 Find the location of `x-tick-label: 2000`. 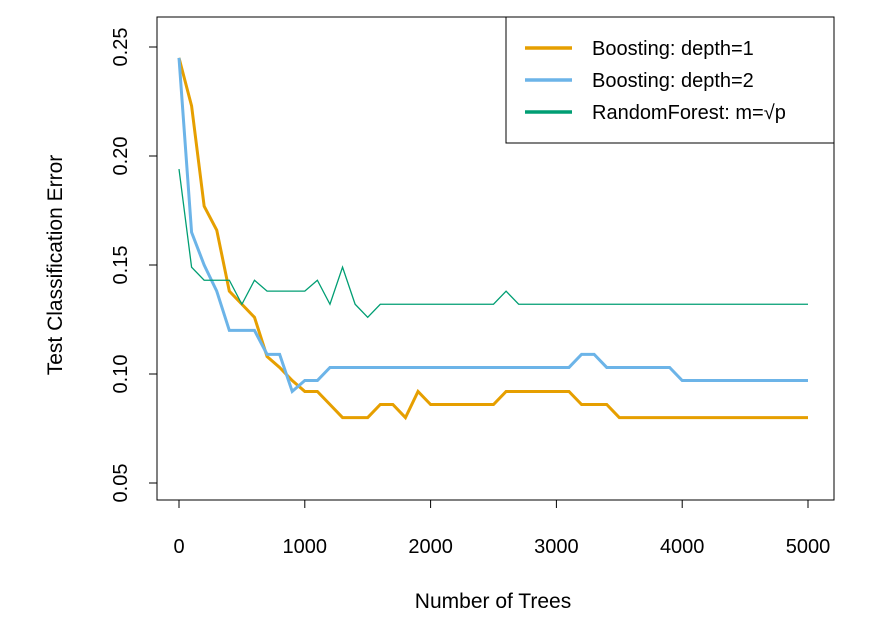

x-tick-label: 2000 is located at coordinates (430, 547).